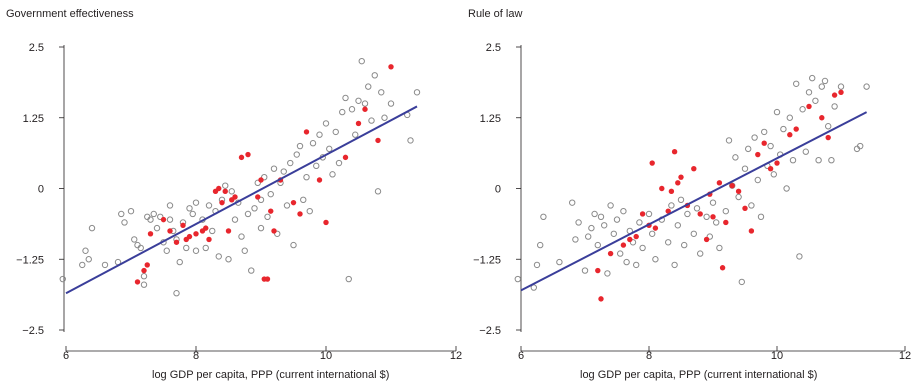 Image resolution: width=915 pixels, height=387 pixels. What do you see at coordinates (66, 356) in the screenshot?
I see `x-tick-label: 6` at bounding box center [66, 356].